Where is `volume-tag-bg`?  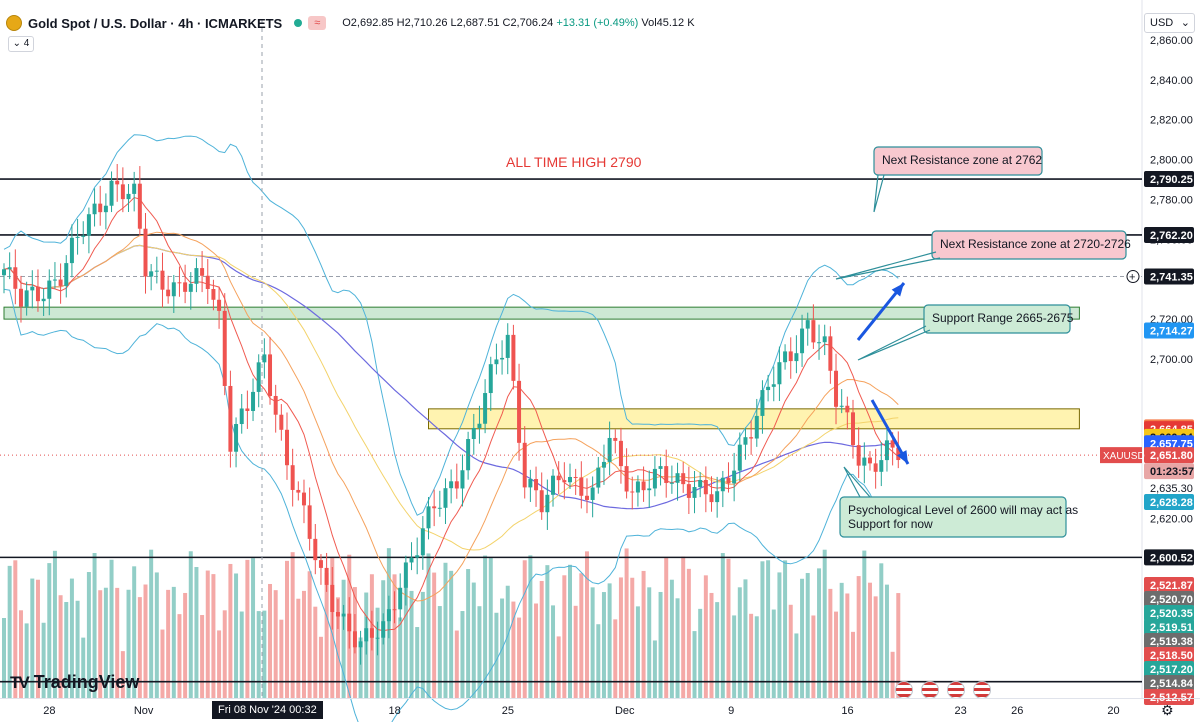 volume-tag-bg is located at coordinates (1169, 599).